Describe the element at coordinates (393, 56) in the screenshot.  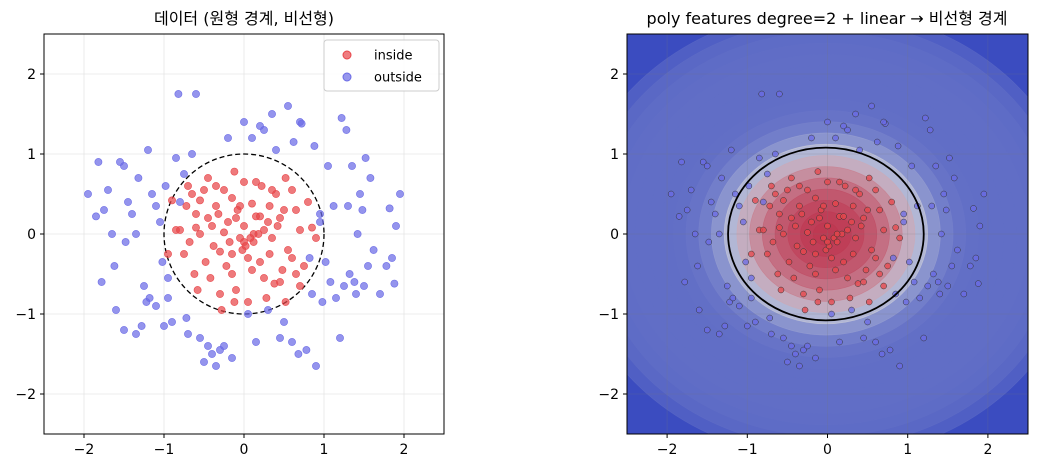
I see `legend-label-inside: inside` at that location.